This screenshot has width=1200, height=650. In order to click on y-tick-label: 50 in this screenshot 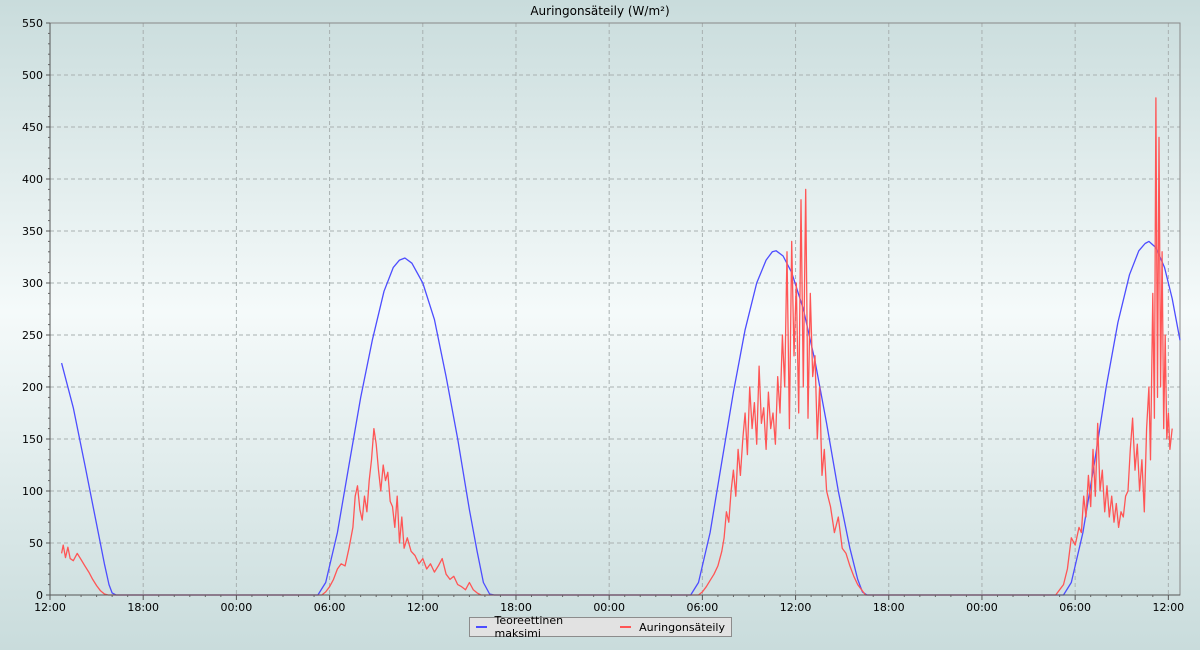, I will do `click(36, 543)`.